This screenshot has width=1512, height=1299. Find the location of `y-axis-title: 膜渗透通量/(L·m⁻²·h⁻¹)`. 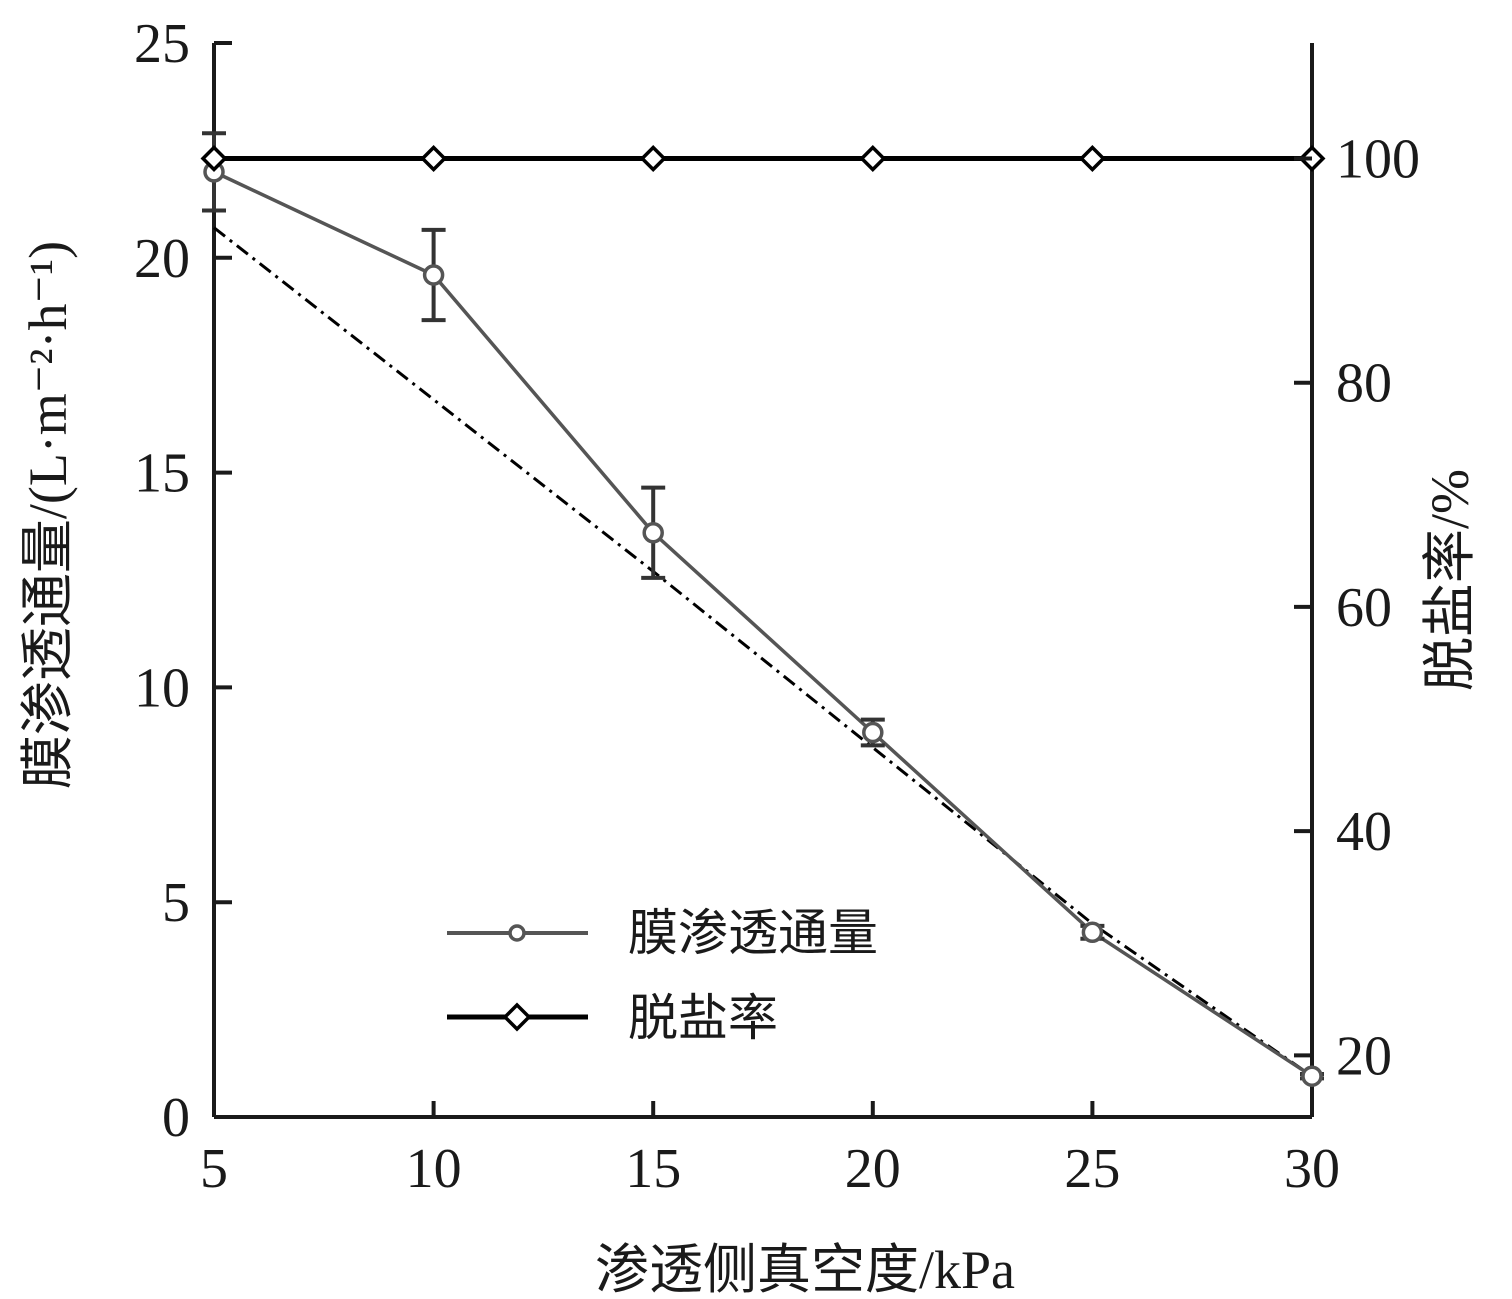

y-axis-title: 膜渗透通量/(L·m⁻²·h⁻¹) is located at coordinates (48, 515).